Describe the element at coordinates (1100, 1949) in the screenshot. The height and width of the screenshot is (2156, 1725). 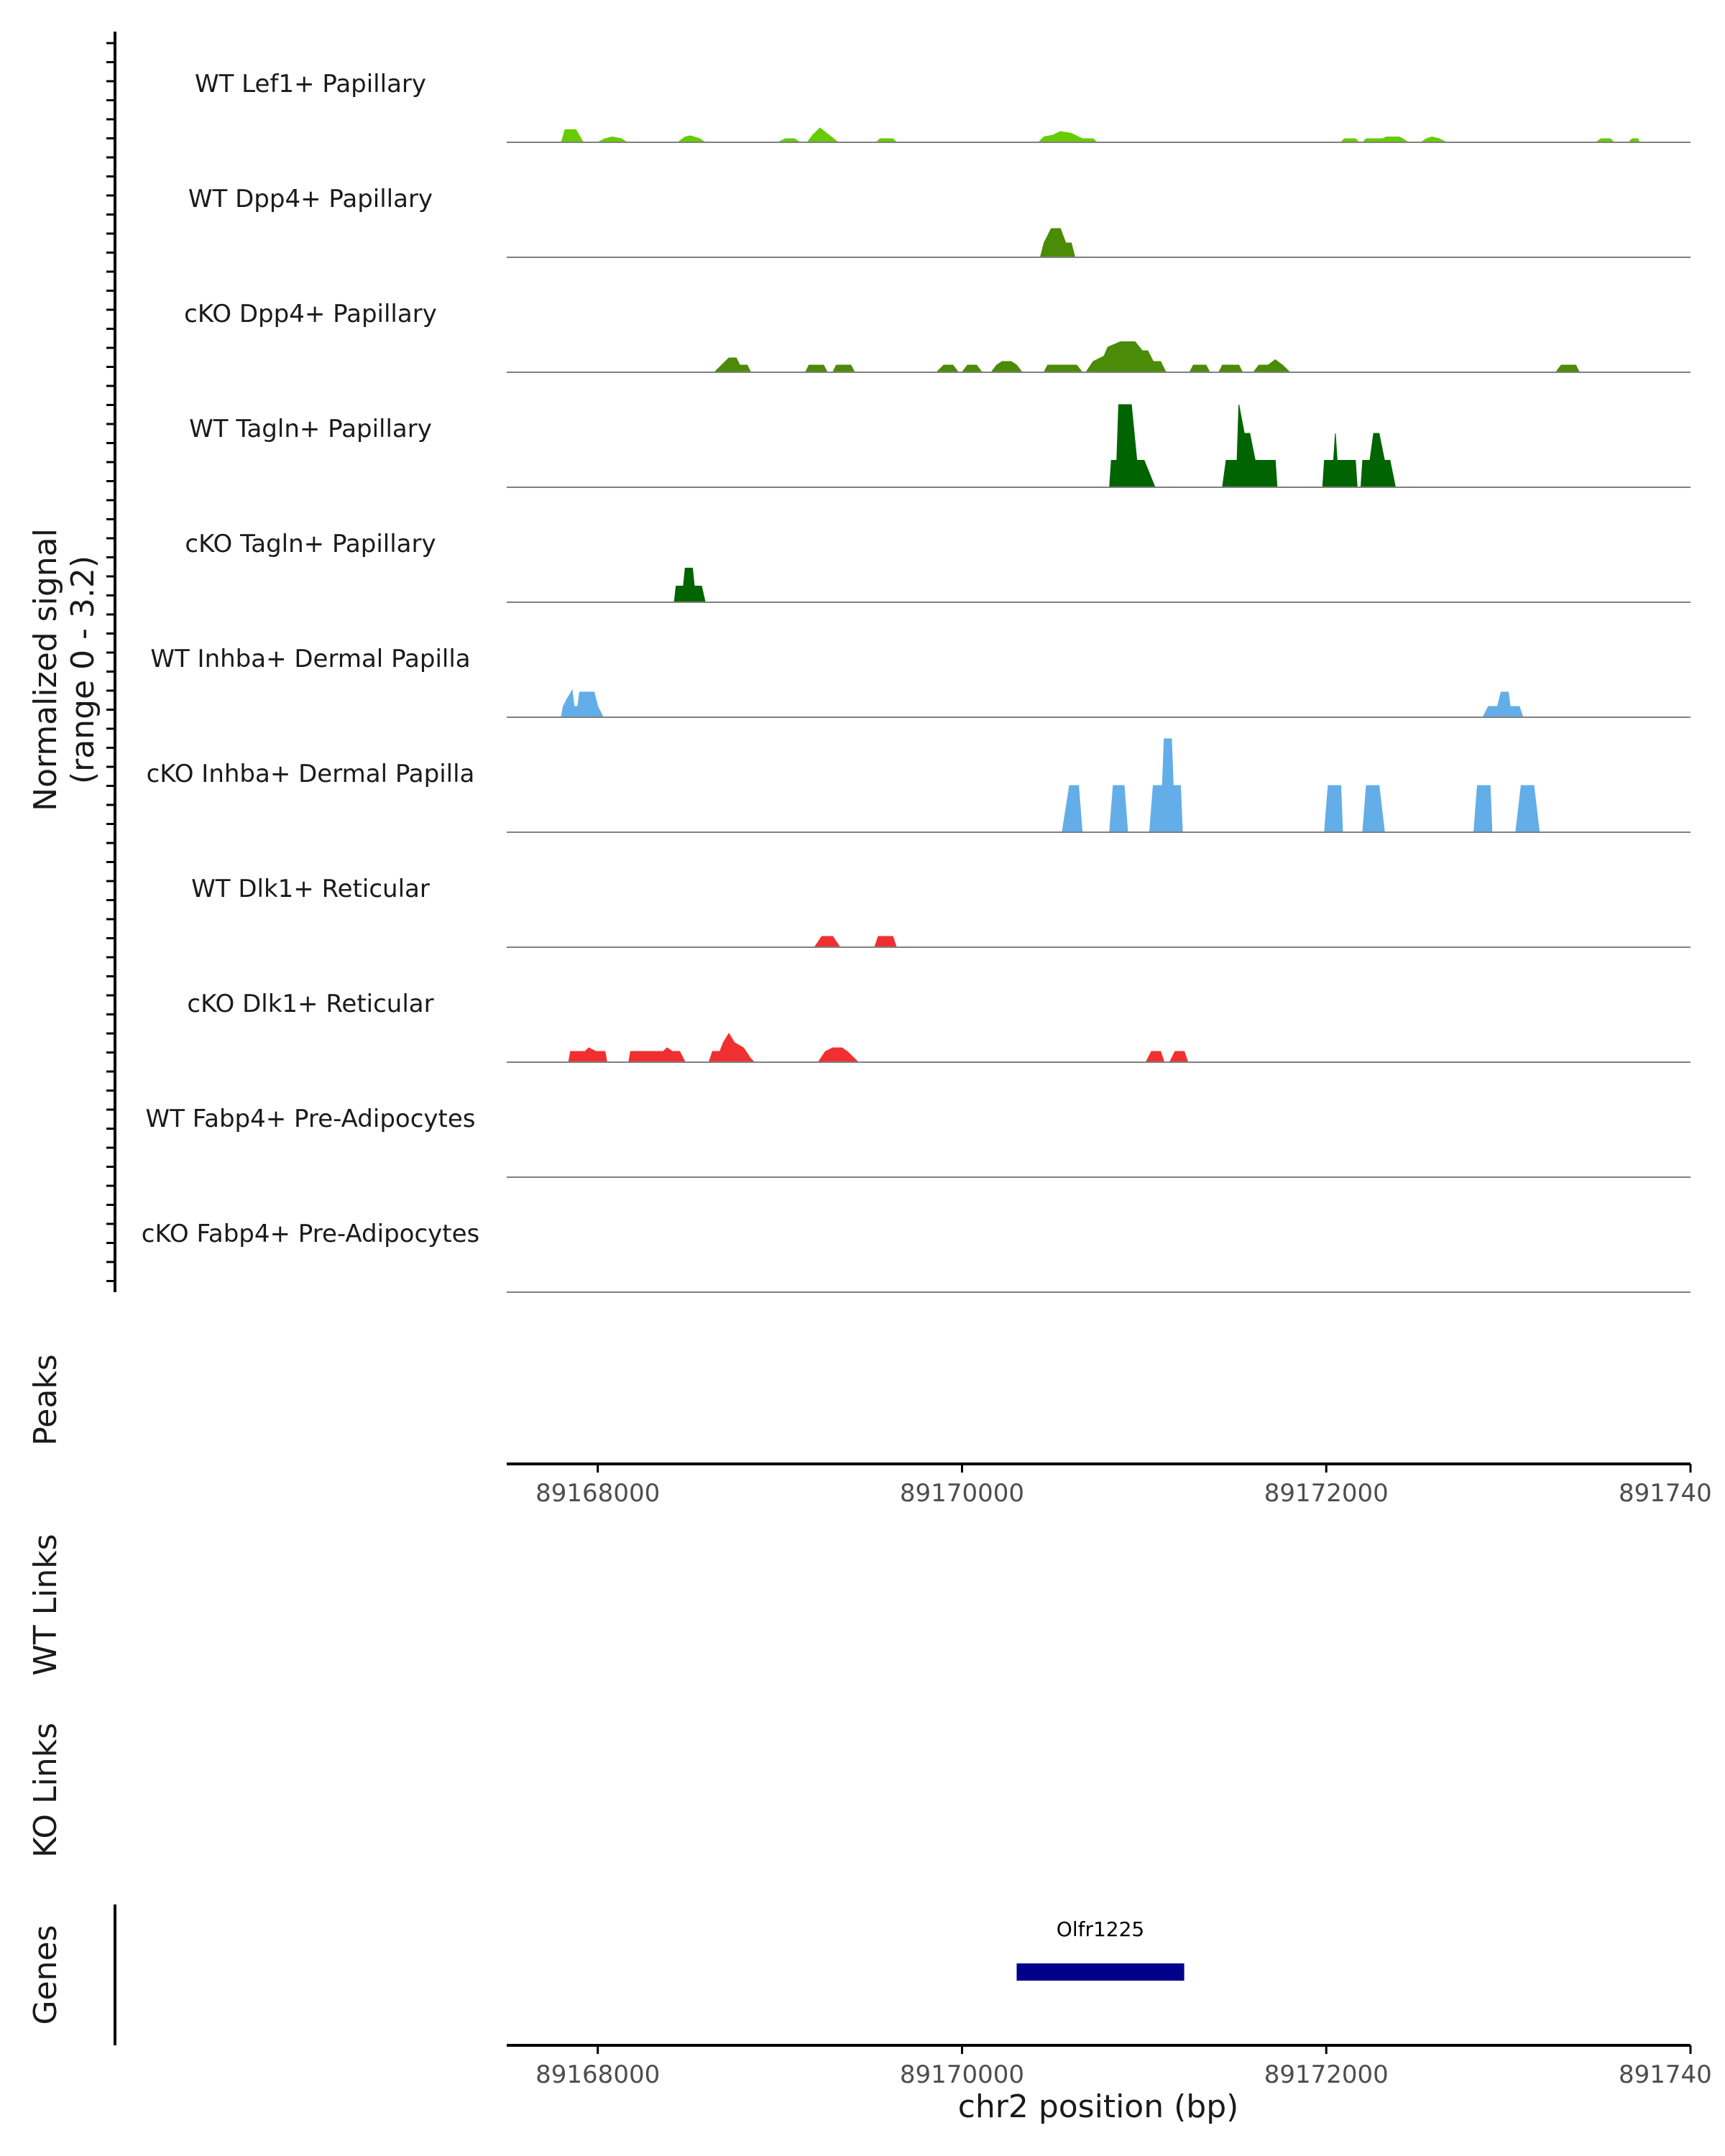
I see `gene-annotations: Olfr1225` at that location.